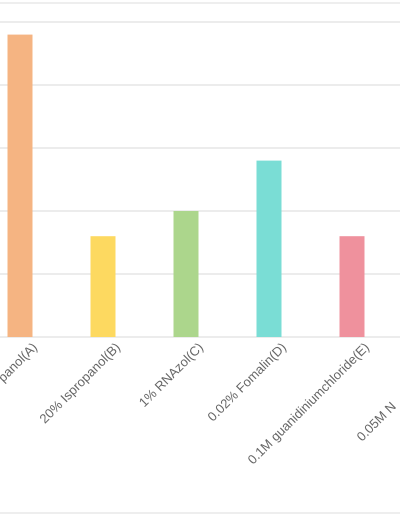 The height and width of the screenshot is (516, 400). What do you see at coordinates (171, 375) in the screenshot?
I see `x-tick-label: 1% RNAzol(C)` at bounding box center [171, 375].